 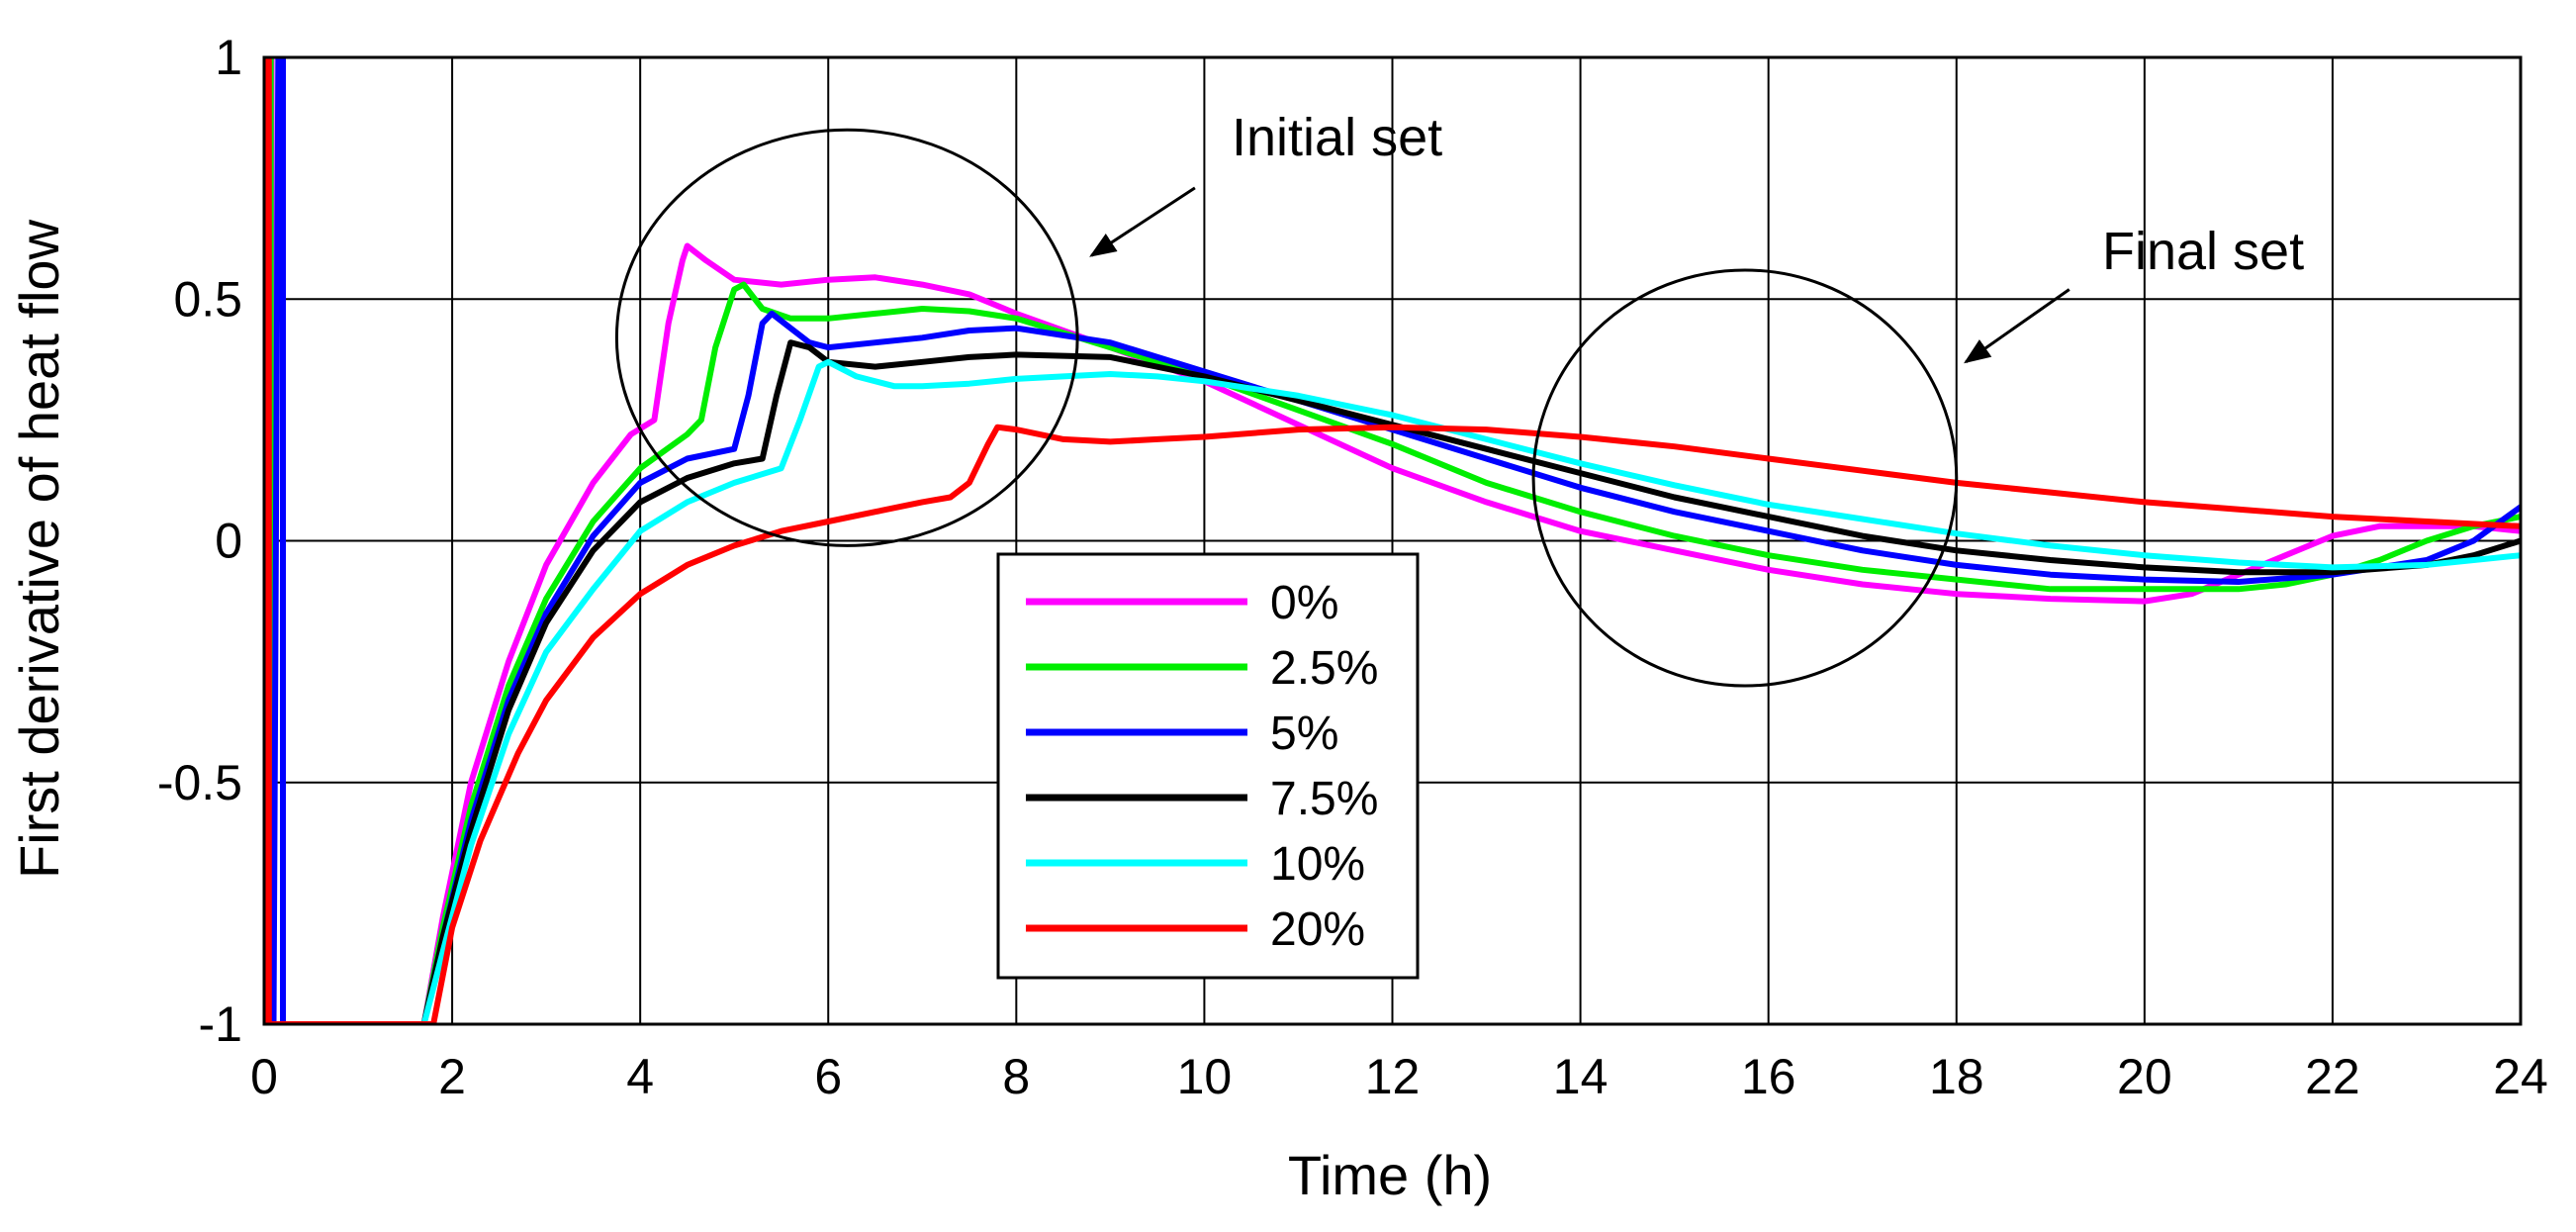 What do you see at coordinates (1317, 865) in the screenshot?
I see `legend-label: 10%` at bounding box center [1317, 865].